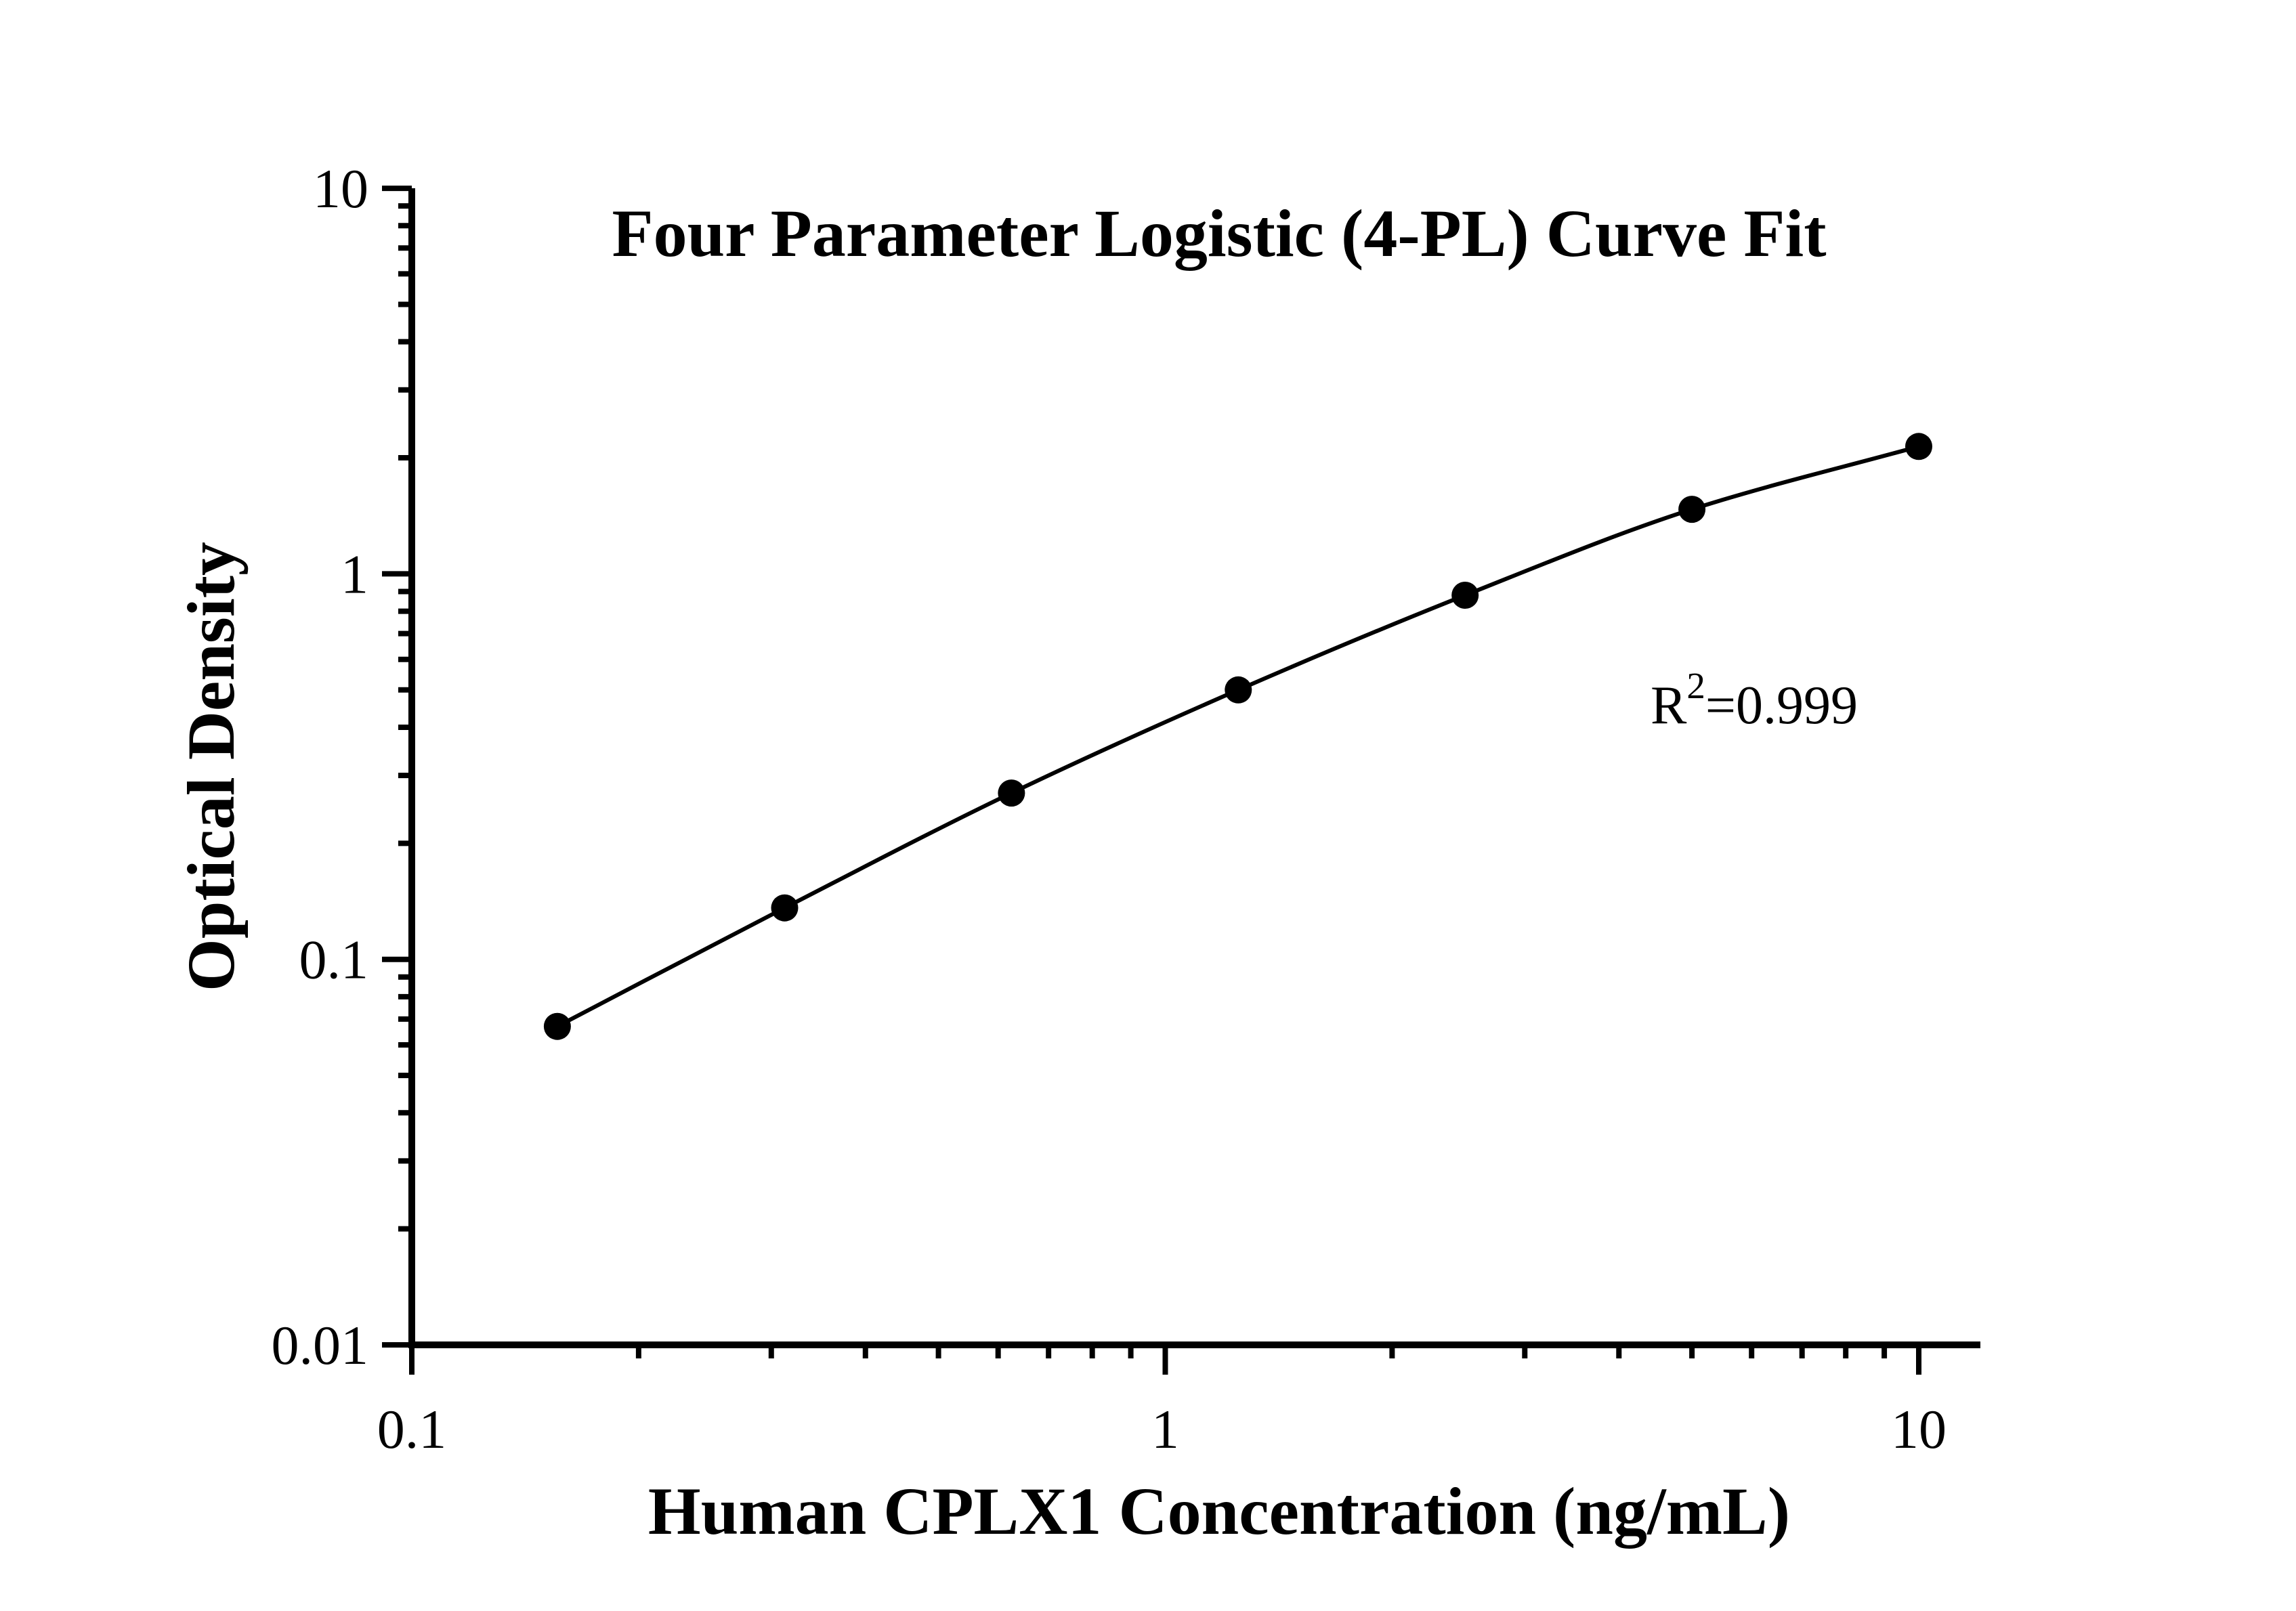 Image resolution: width=2296 pixels, height=1611 pixels. I want to click on y-axis-title: Optical Density, so click(211, 766).